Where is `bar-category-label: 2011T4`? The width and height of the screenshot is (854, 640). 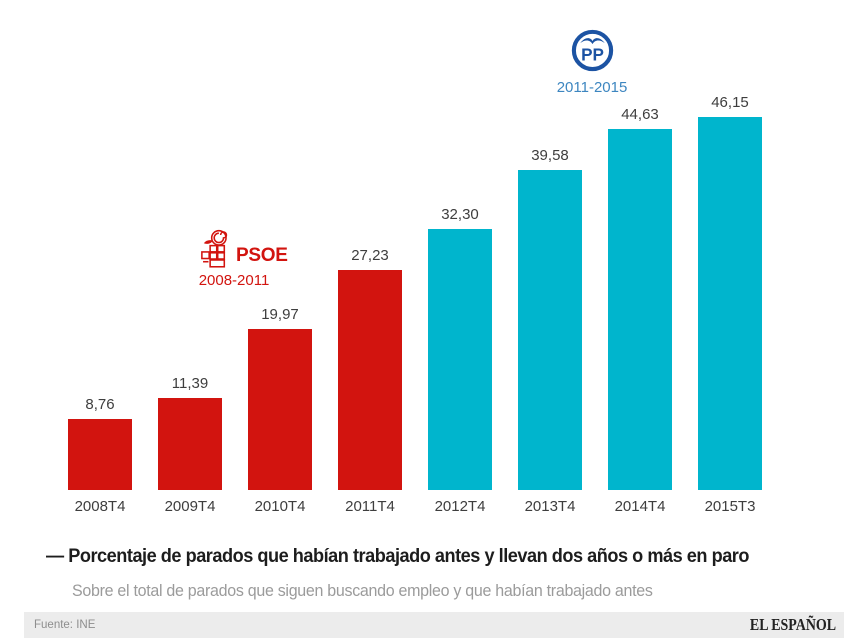
bar-category-label: 2011T4 is located at coordinates (370, 506).